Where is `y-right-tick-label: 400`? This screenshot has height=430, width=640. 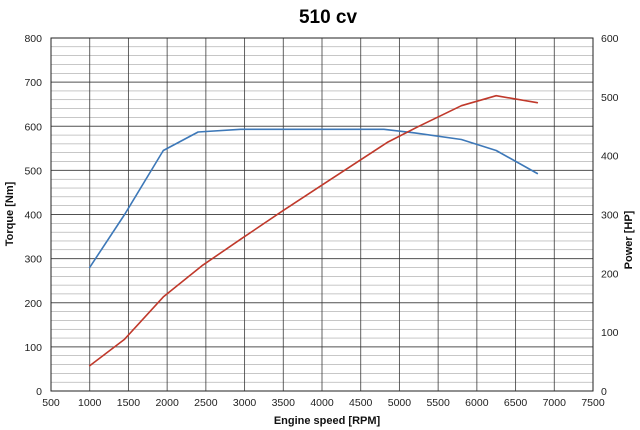 y-right-tick-label: 400 is located at coordinates (610, 157).